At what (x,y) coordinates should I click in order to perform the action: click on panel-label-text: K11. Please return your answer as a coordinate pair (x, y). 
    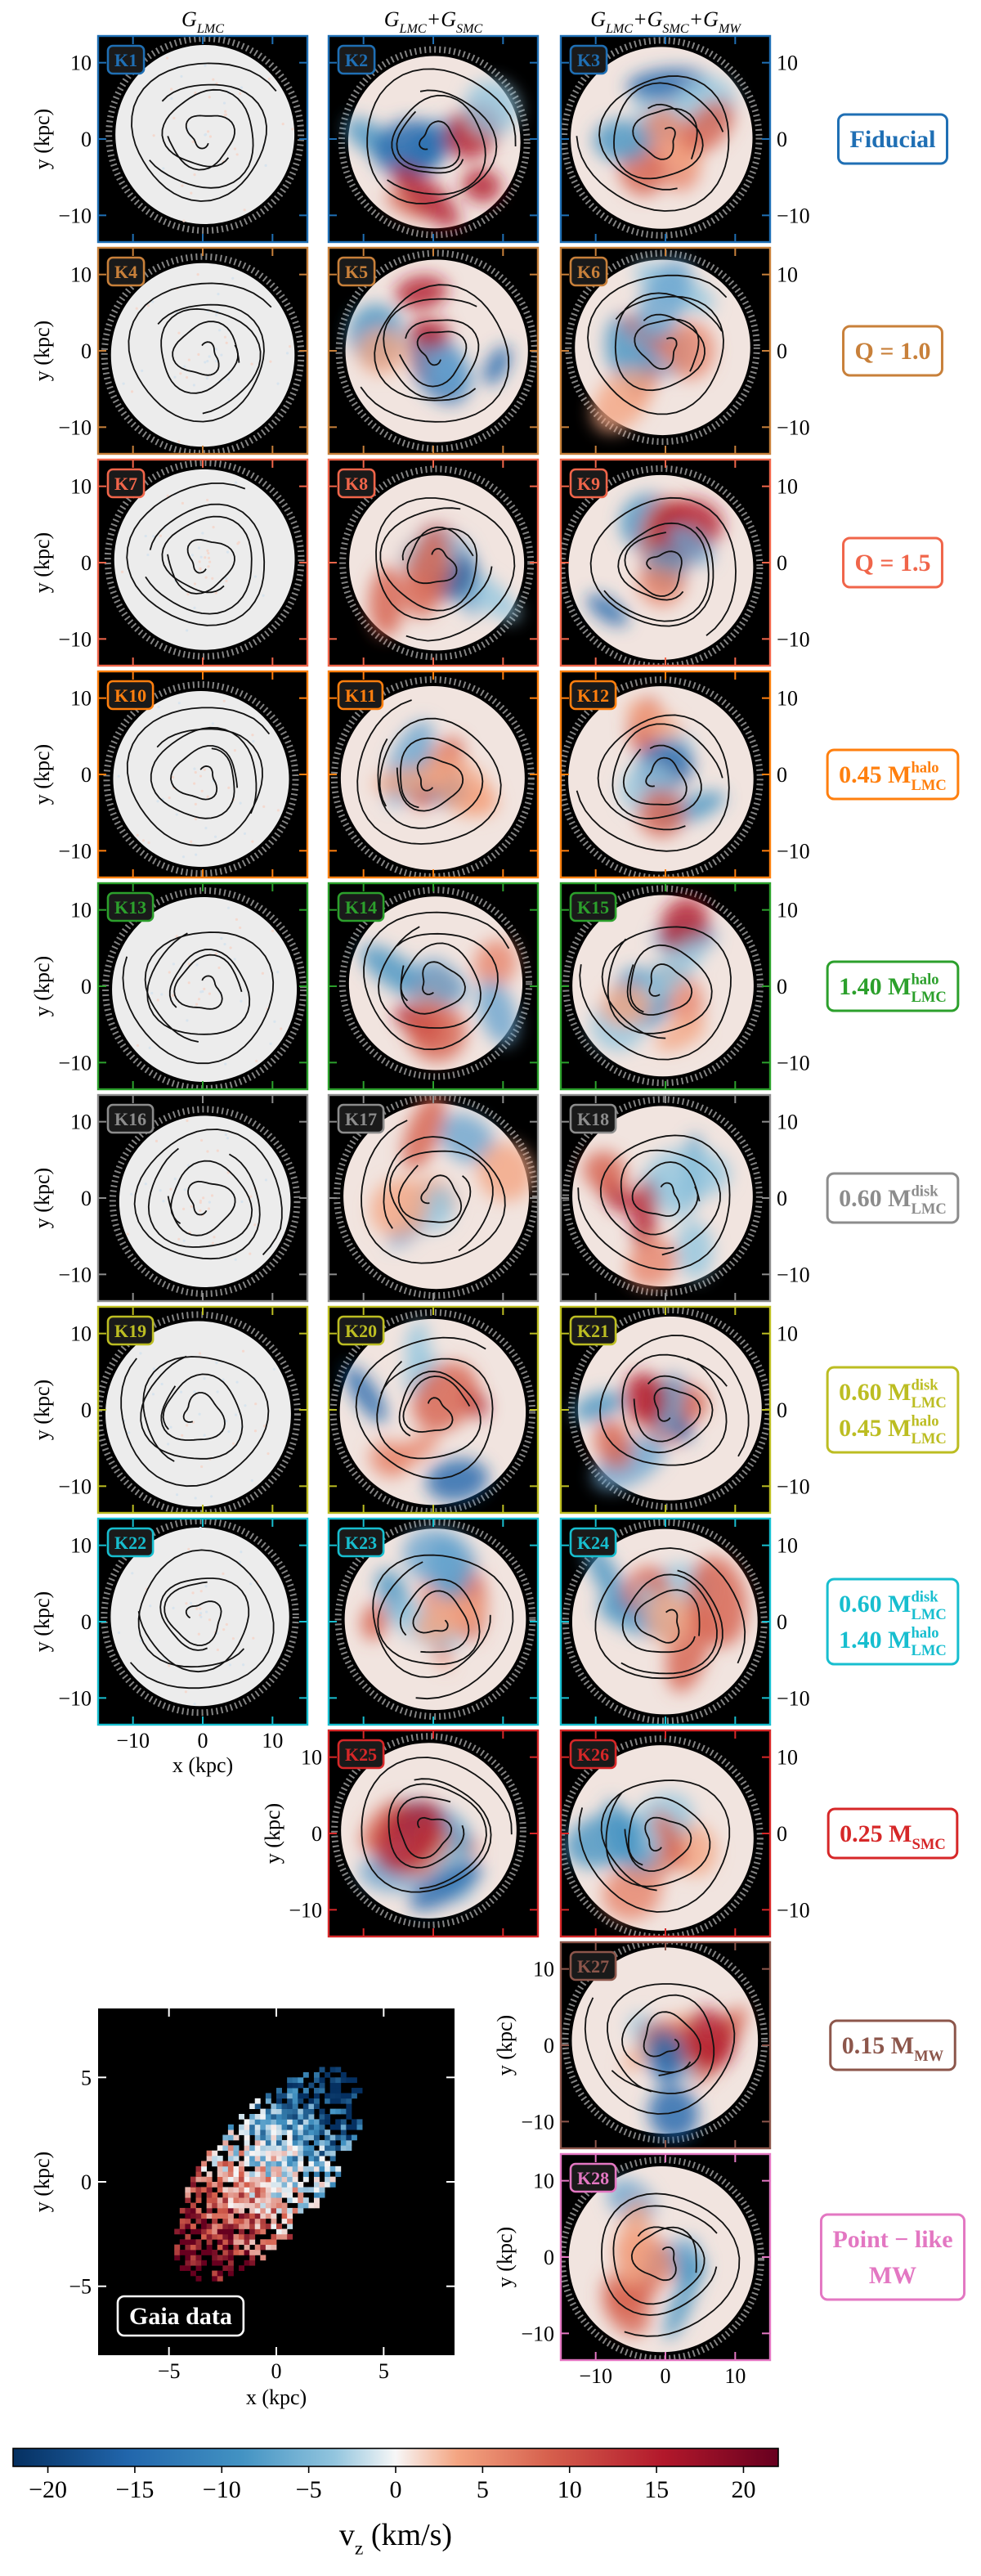
    Looking at the image, I should click on (360, 695).